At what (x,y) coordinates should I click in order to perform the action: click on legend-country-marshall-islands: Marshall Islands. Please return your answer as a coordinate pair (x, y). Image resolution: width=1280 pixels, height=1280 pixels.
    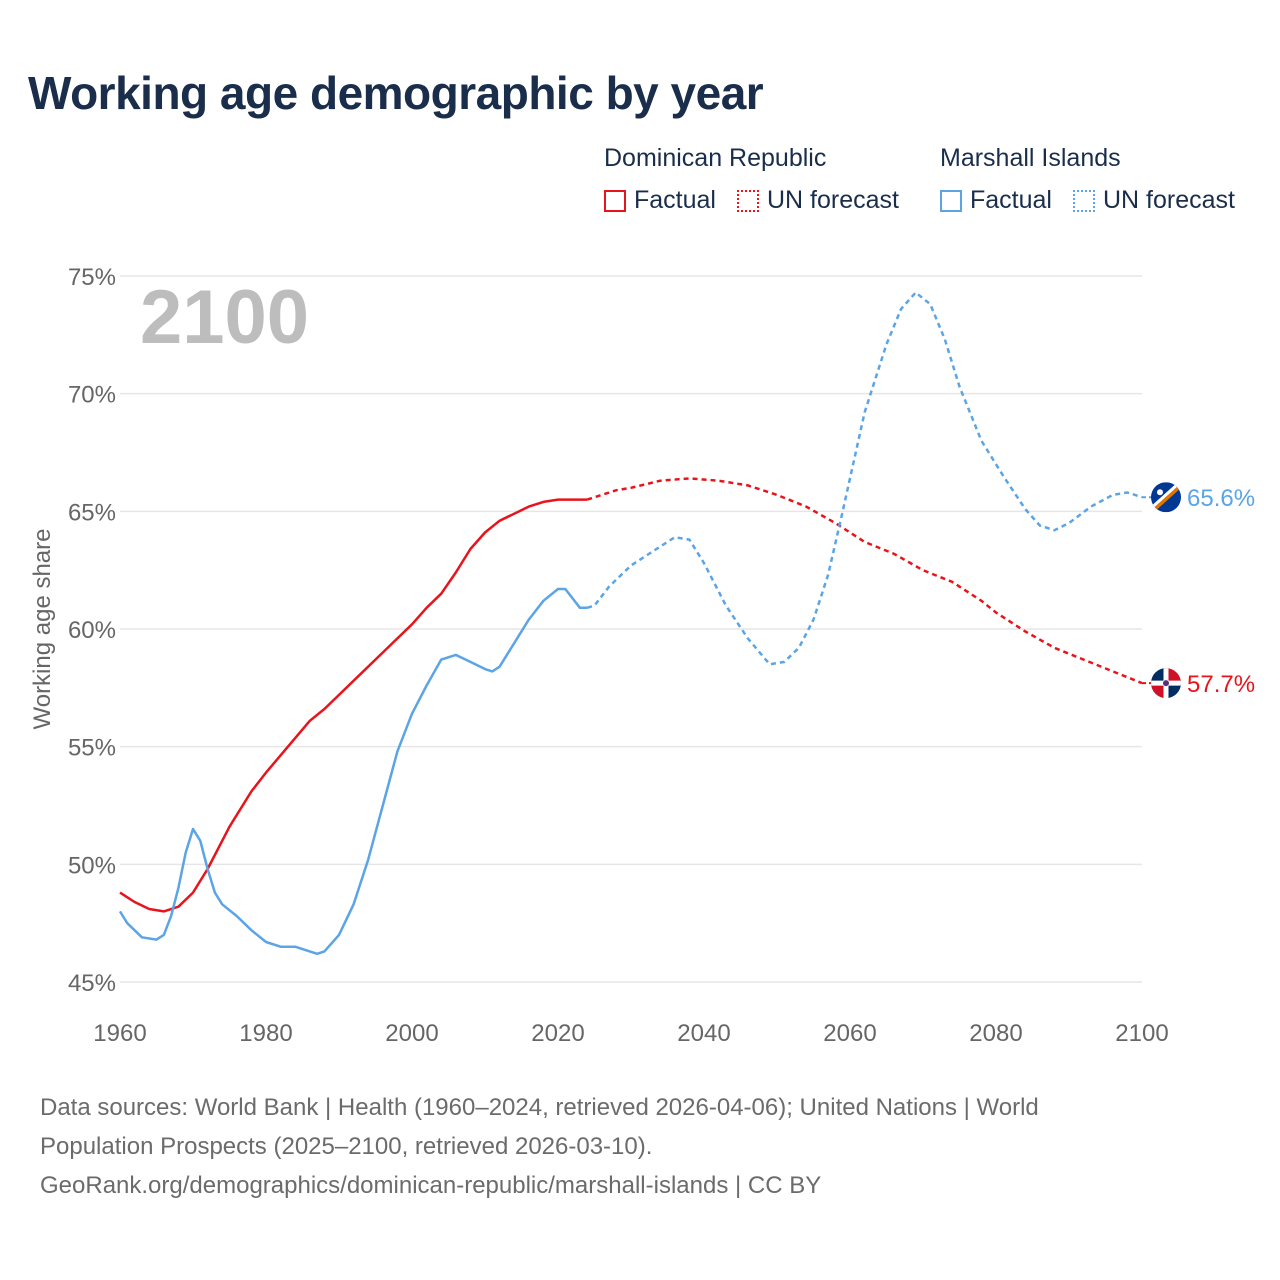
    Looking at the image, I should click on (1030, 158).